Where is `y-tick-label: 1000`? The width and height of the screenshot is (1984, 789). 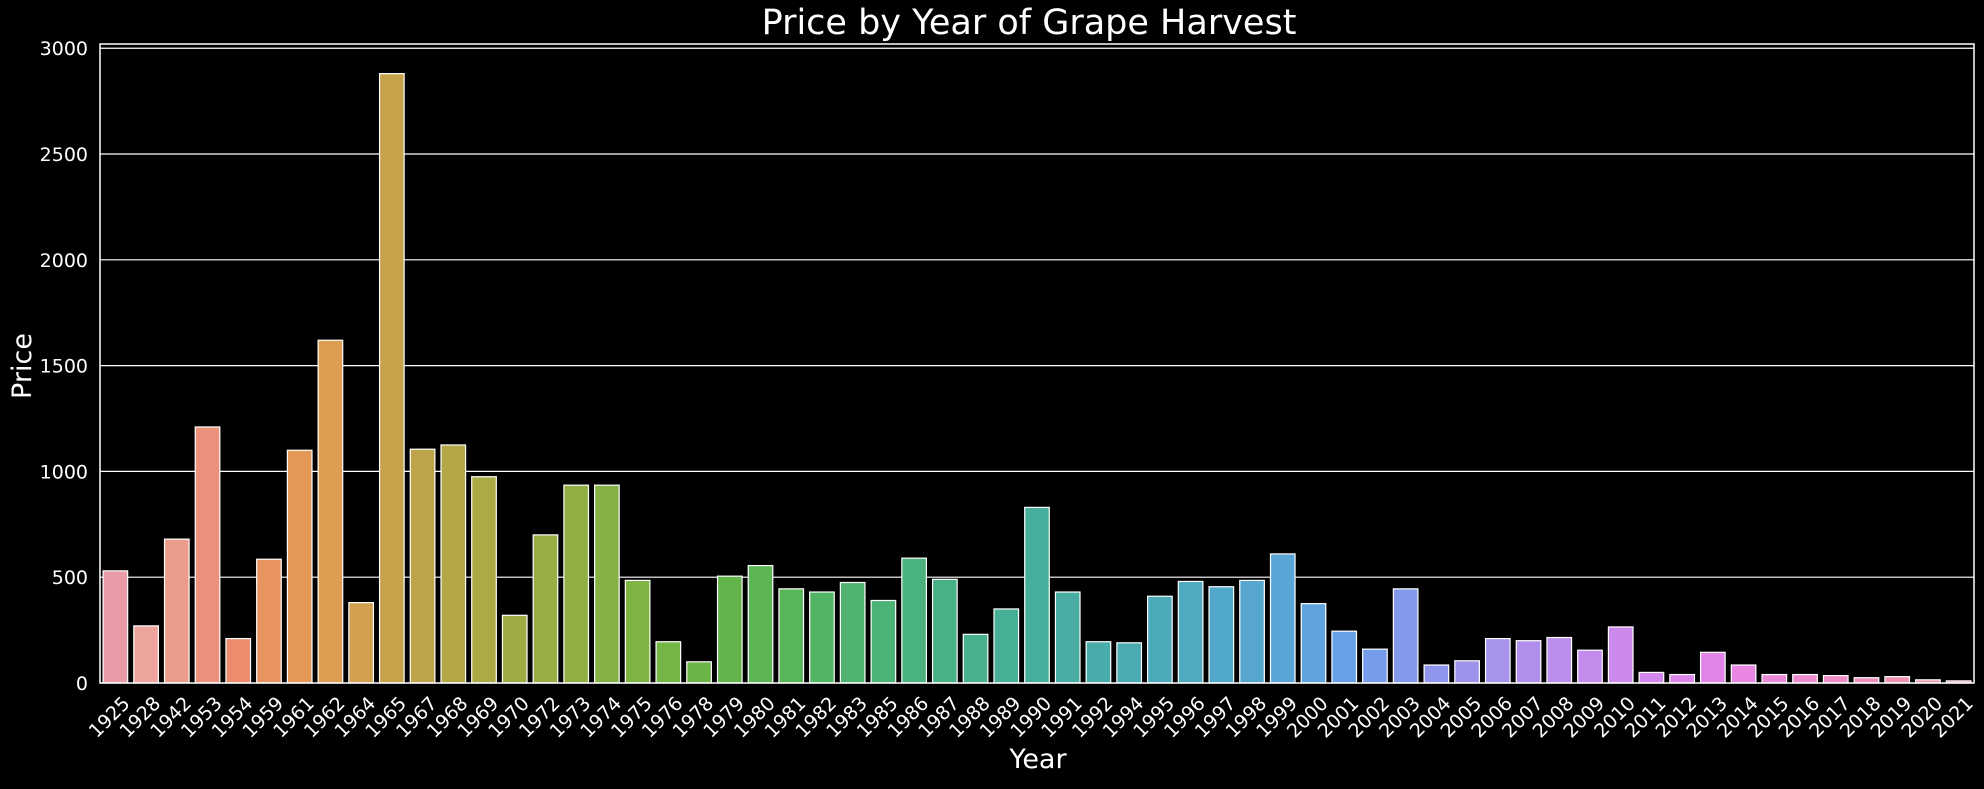
y-tick-label: 1000 is located at coordinates (64, 472).